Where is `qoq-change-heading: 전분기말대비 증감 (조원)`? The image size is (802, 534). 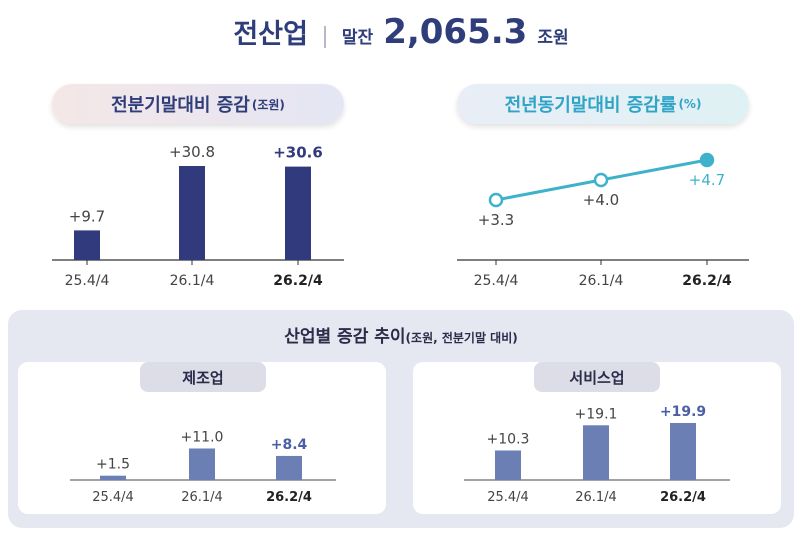 qoq-change-heading: 전분기말대비 증감 (조원) is located at coordinates (198, 104).